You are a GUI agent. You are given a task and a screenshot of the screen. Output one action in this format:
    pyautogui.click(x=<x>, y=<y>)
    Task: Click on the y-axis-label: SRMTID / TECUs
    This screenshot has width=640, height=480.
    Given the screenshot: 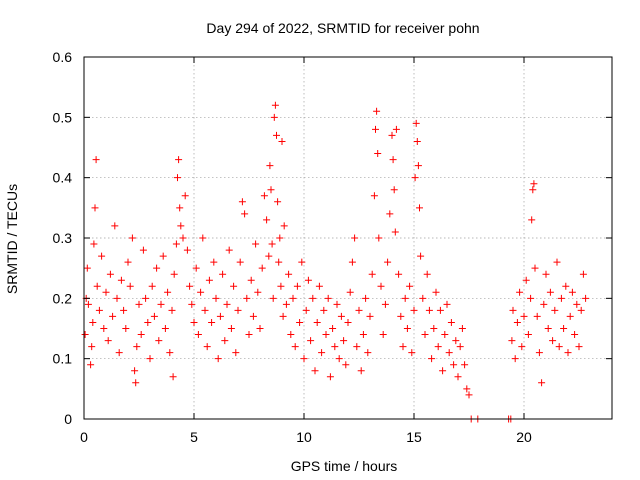 What is the action you would take?
    pyautogui.click(x=12, y=239)
    